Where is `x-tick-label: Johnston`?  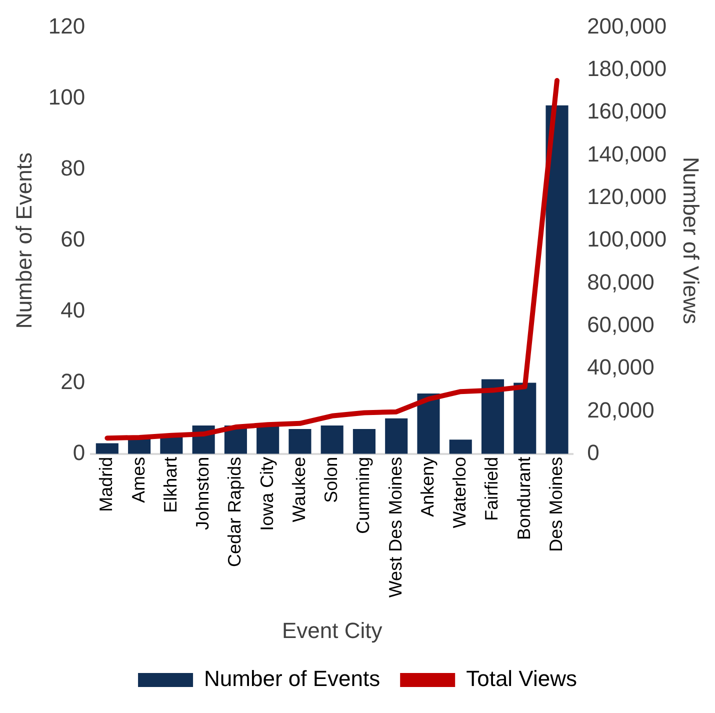
x-tick-label: Johnston is located at coordinates (202, 493).